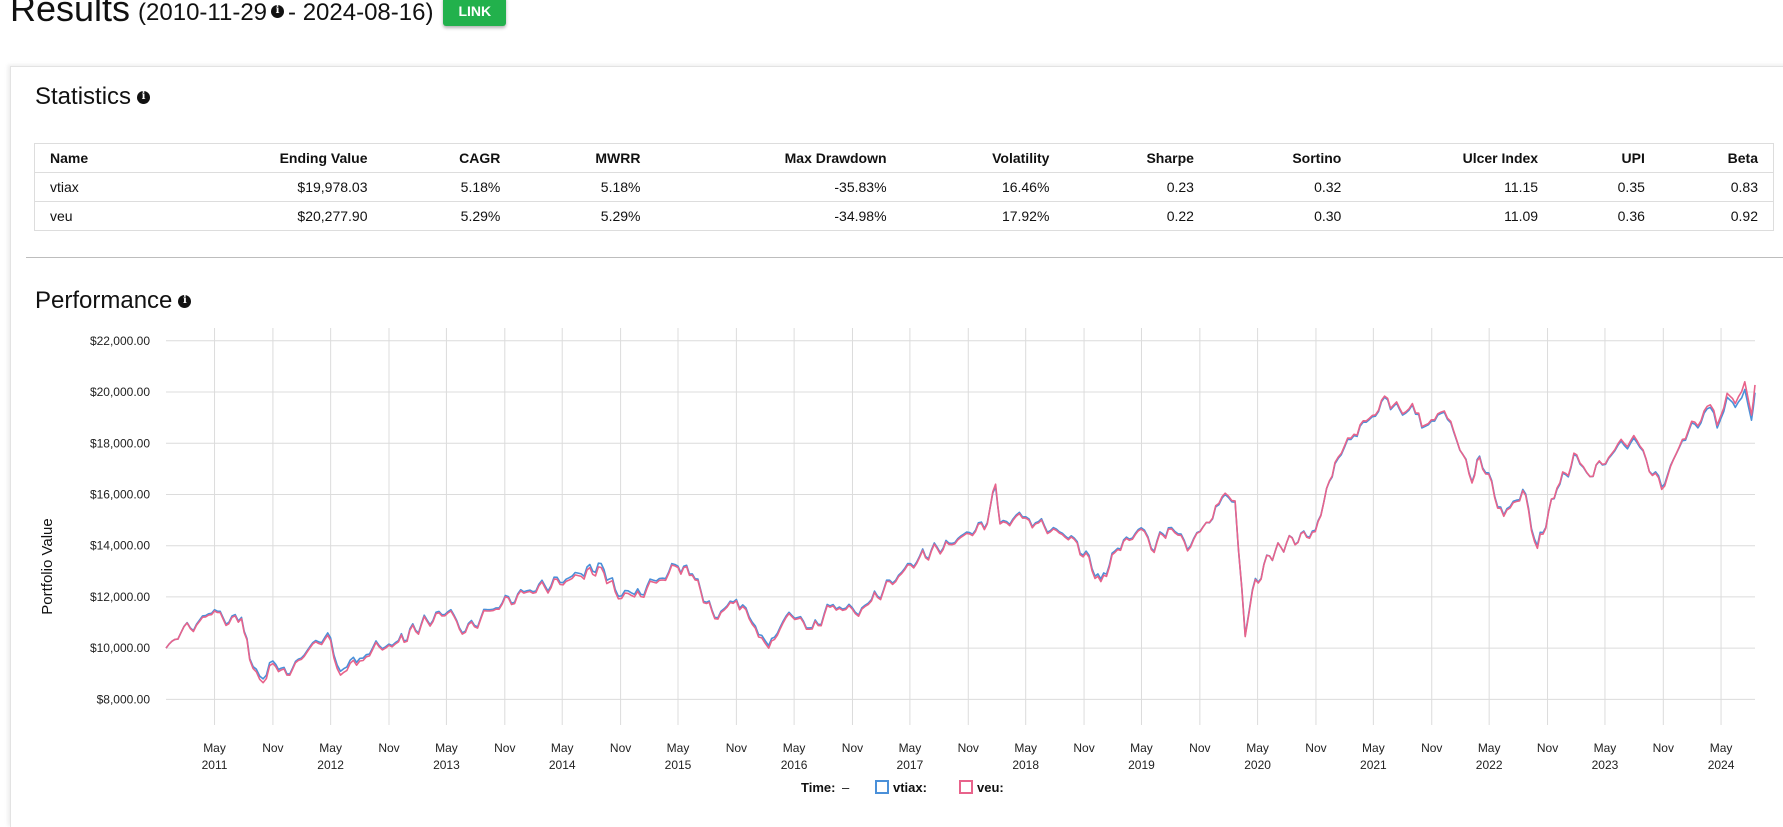  What do you see at coordinates (144, 97) in the screenshot?
I see `statistics-info-icon: i` at bounding box center [144, 97].